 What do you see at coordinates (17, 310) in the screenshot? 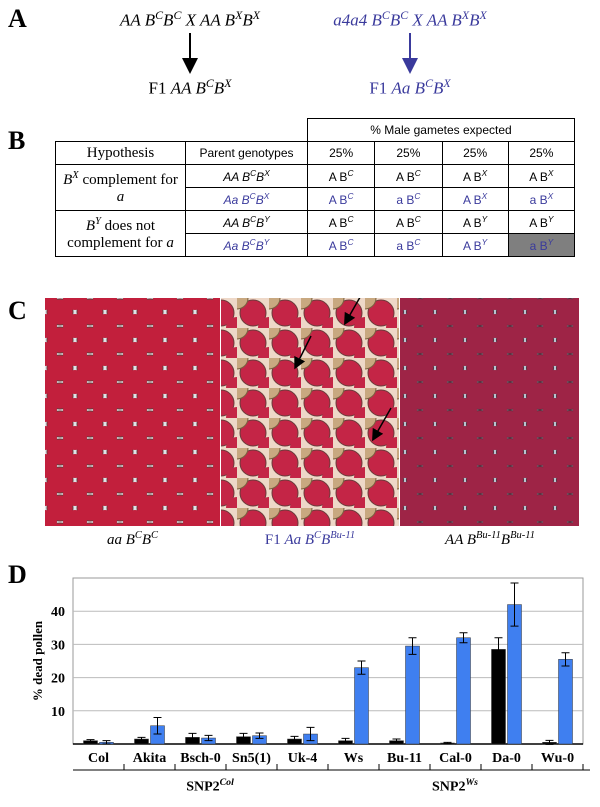
I see `panel-label: C` at bounding box center [17, 310].